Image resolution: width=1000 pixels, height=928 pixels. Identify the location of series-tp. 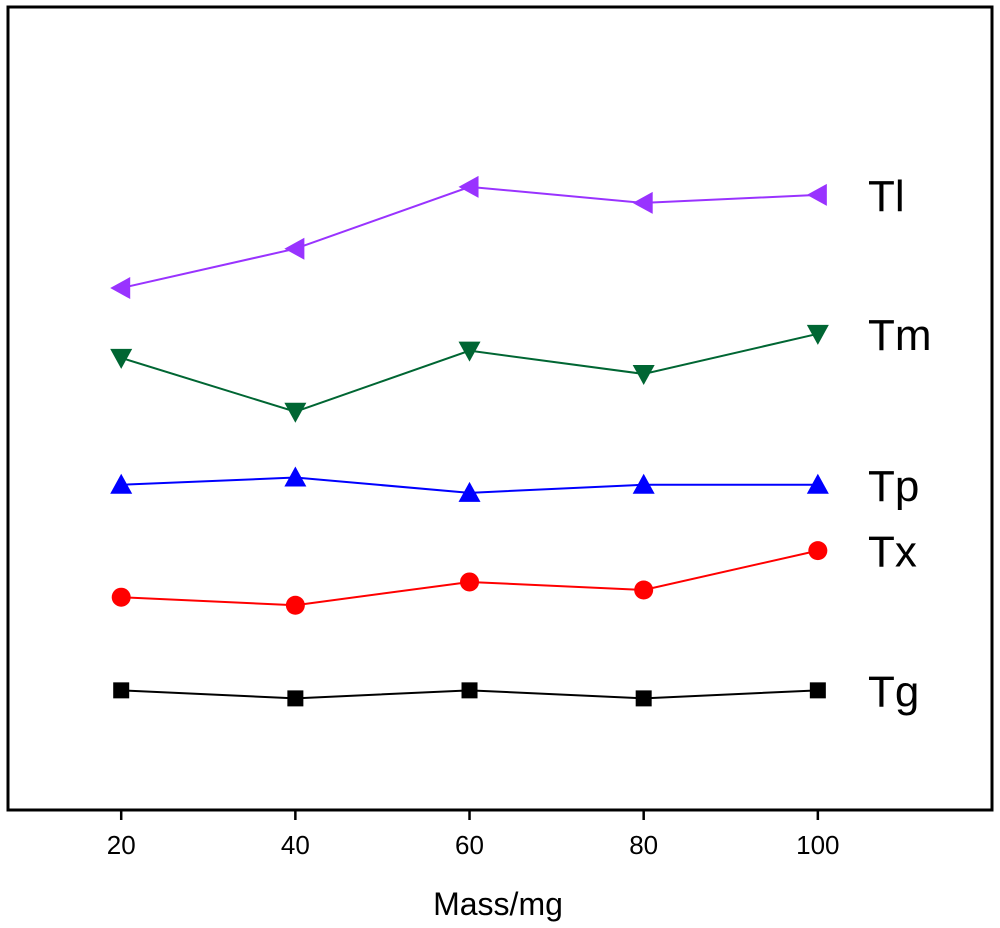
(469, 484).